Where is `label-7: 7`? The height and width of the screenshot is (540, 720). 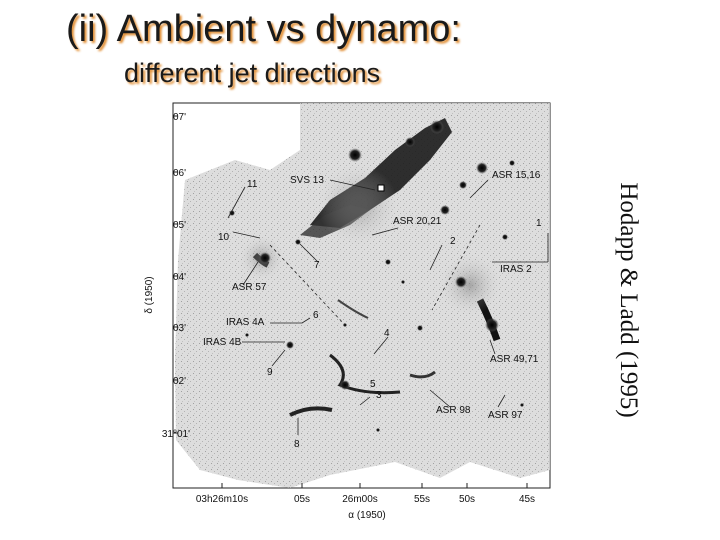 label-7: 7 is located at coordinates (317, 265).